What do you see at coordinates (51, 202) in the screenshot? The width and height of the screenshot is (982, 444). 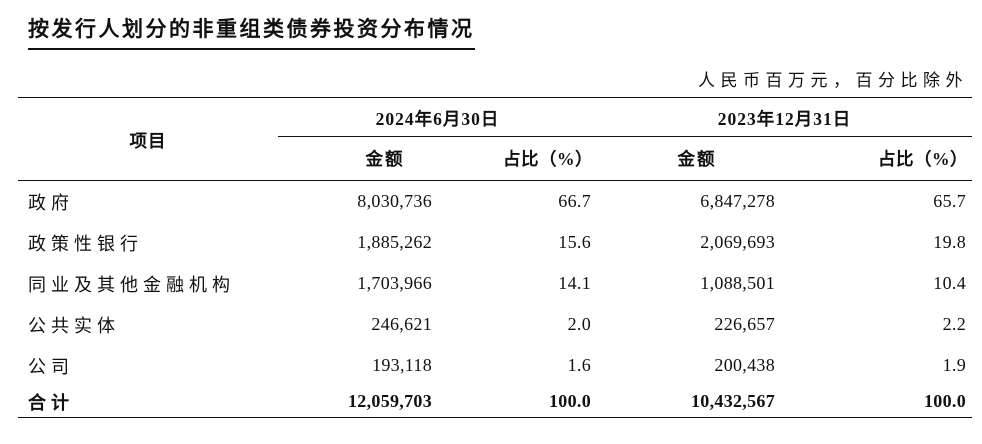 I see `row-item-label: 政府` at bounding box center [51, 202].